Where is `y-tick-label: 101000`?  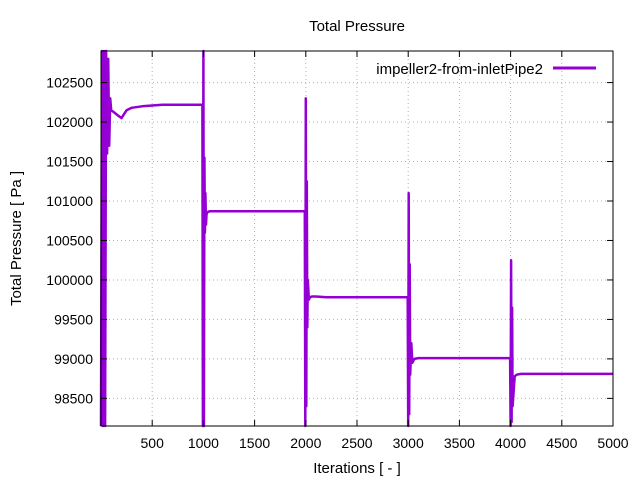
y-tick-label: 101000 is located at coordinates (69, 201).